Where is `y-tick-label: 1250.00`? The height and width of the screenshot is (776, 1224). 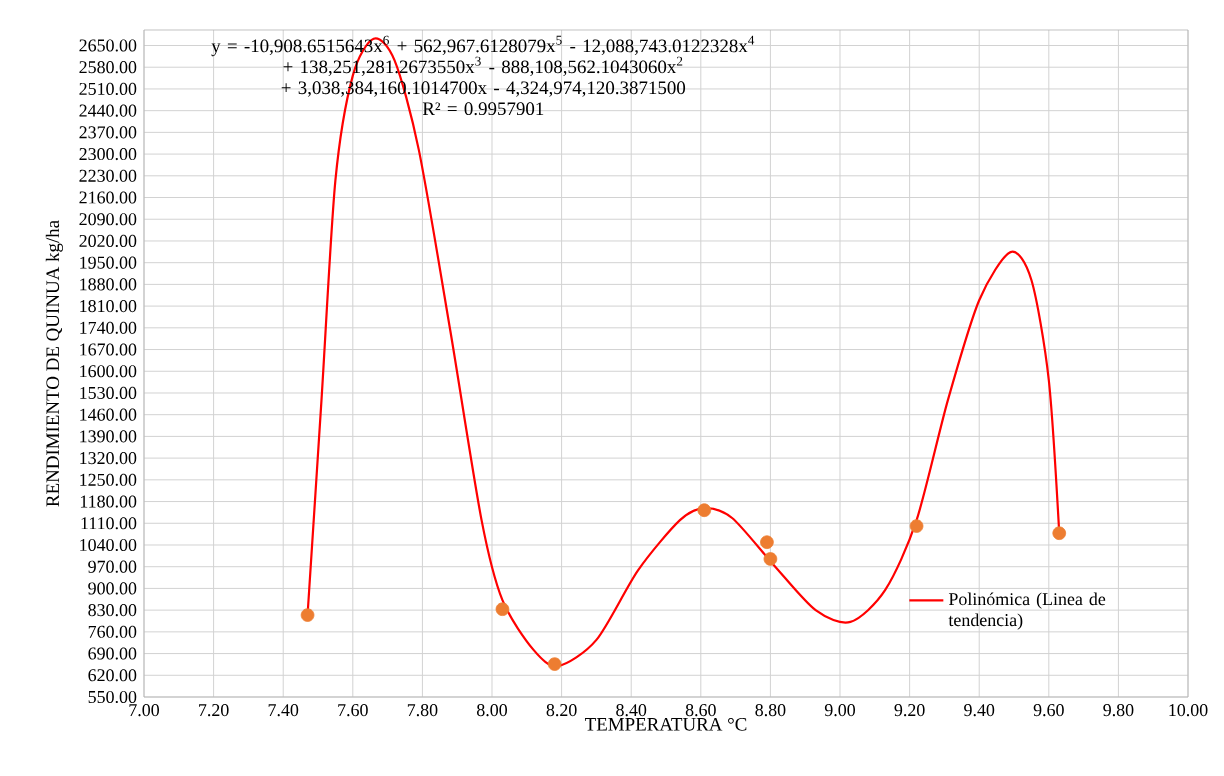 y-tick-label: 1250.00 is located at coordinates (108, 479).